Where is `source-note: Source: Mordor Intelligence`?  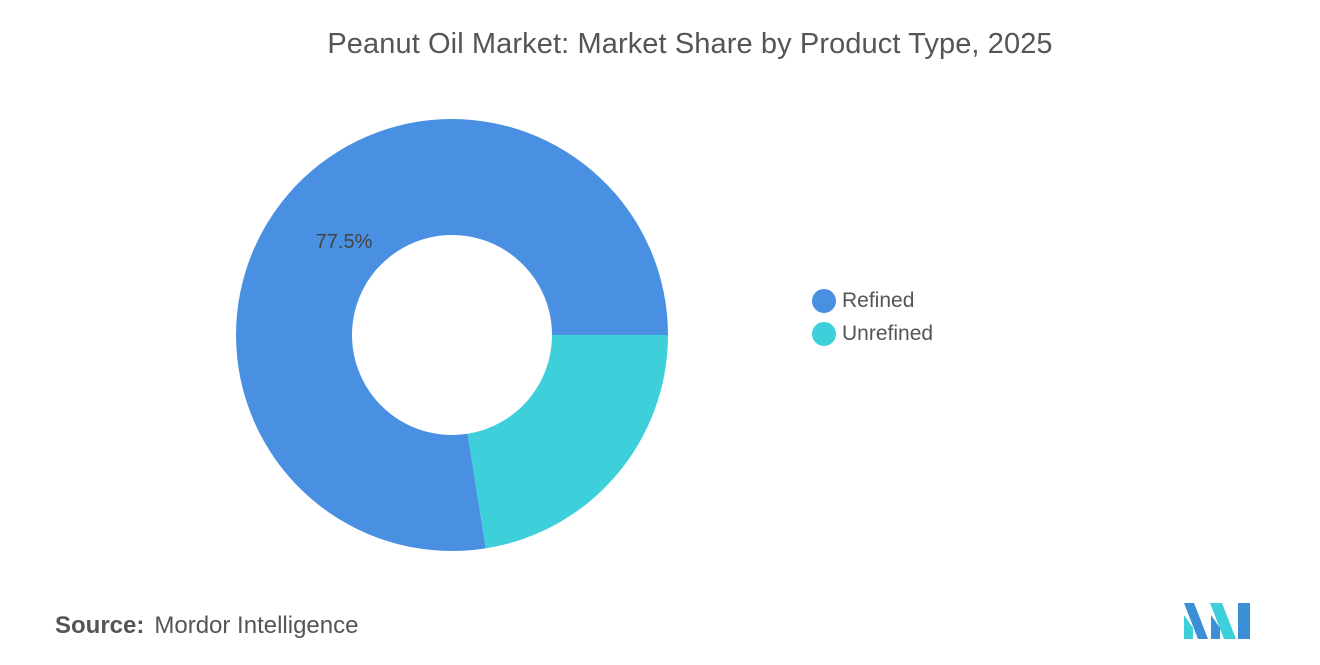
source-note: Source: Mordor Intelligence is located at coordinates (206, 626).